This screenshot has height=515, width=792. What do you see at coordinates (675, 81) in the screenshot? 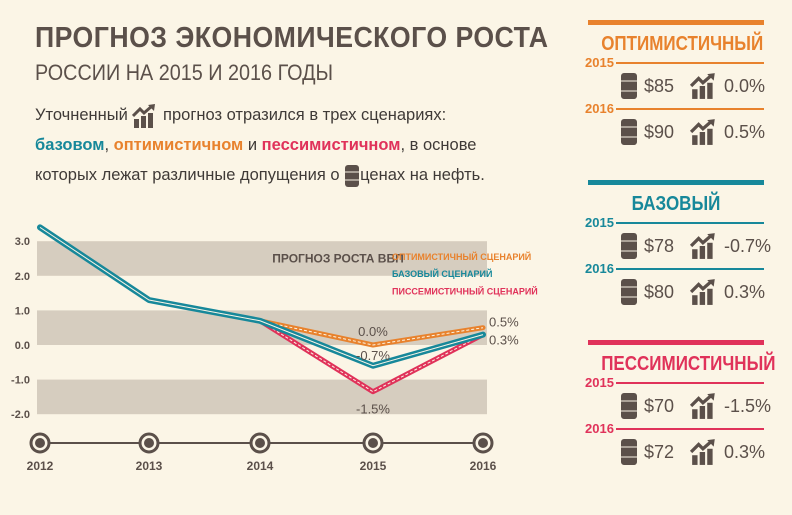
I see `scenario-row: 2015 $85 0.0%` at bounding box center [675, 81].